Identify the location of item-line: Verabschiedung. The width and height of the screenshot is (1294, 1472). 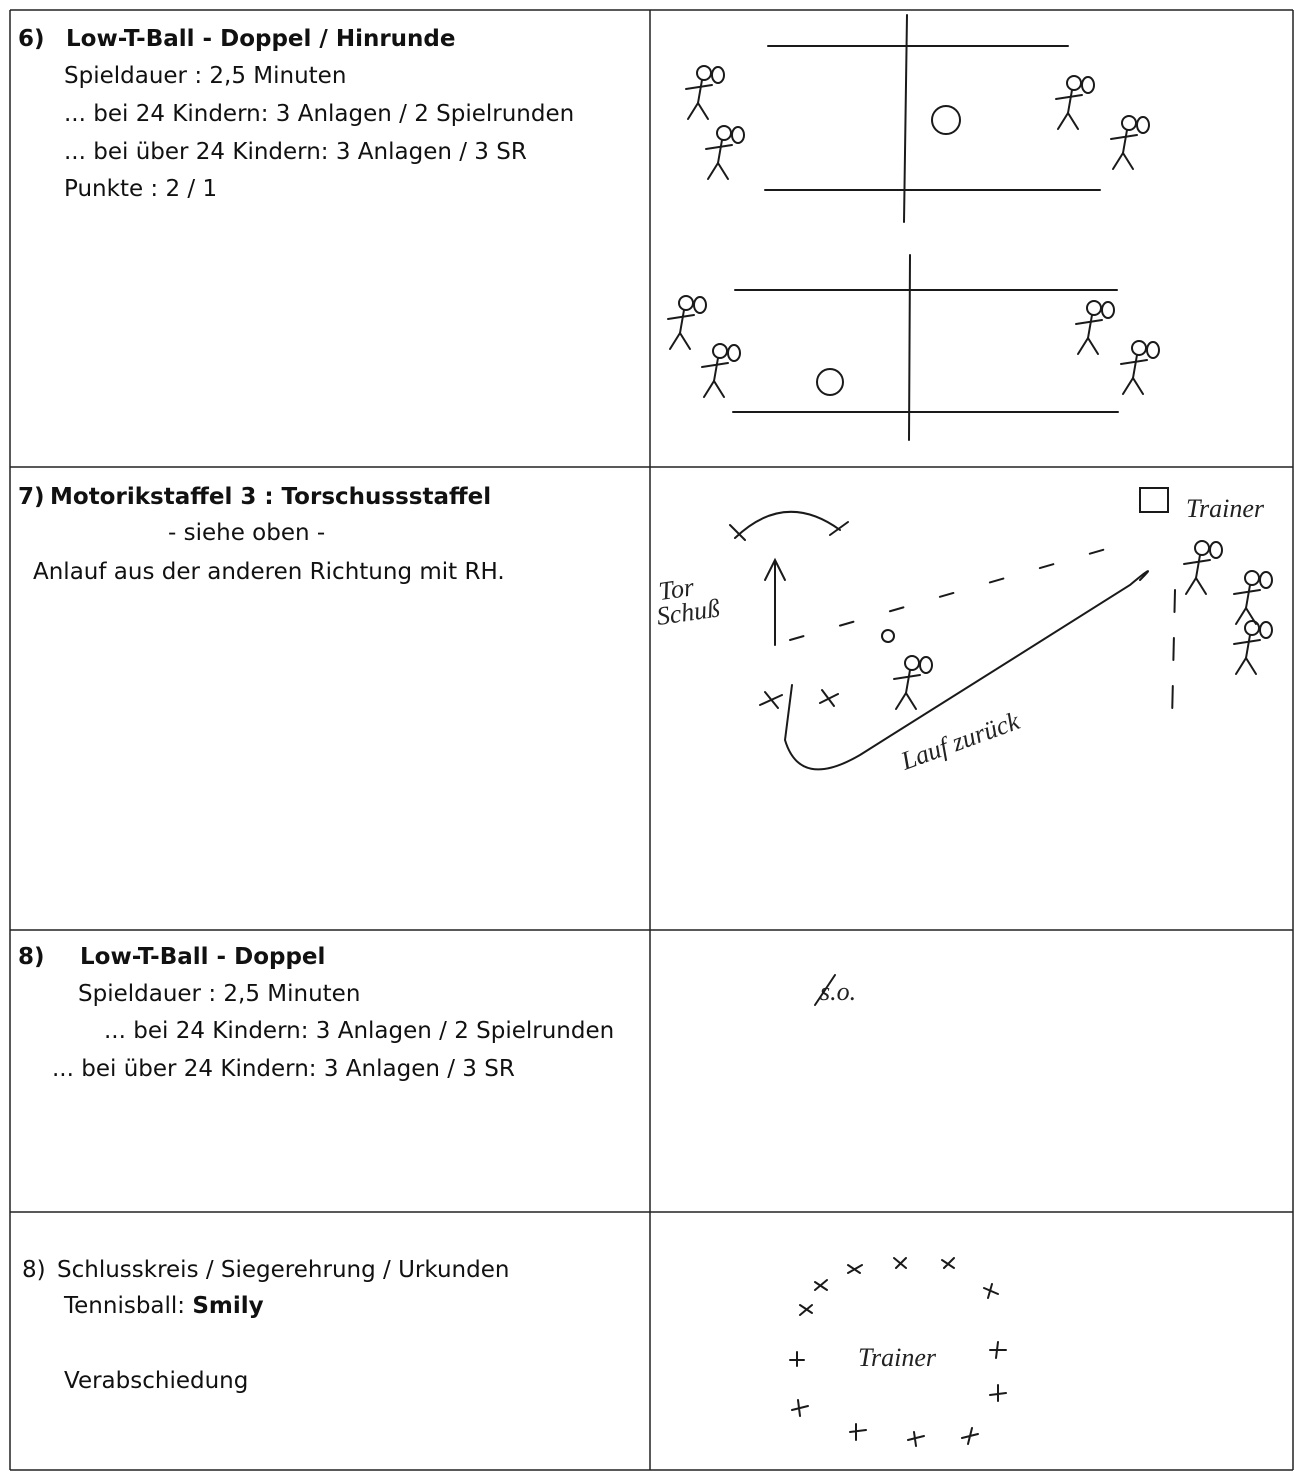
(156, 1381).